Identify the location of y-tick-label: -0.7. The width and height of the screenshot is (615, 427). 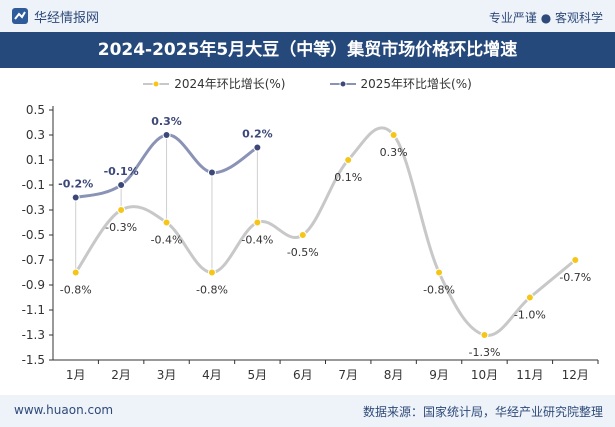
(33, 260).